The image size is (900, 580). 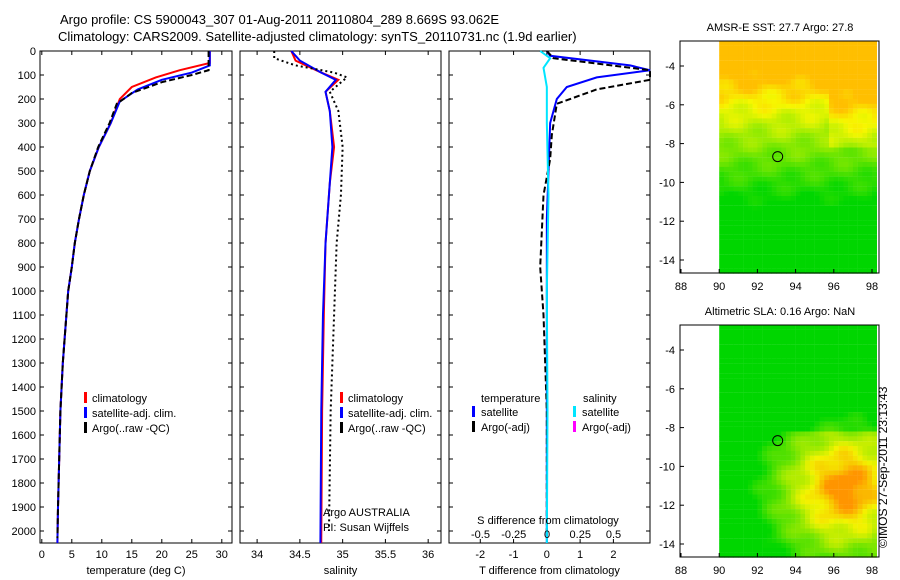 What do you see at coordinates (795, 287) in the screenshot?
I see `map-x-tick-label: 94` at bounding box center [795, 287].